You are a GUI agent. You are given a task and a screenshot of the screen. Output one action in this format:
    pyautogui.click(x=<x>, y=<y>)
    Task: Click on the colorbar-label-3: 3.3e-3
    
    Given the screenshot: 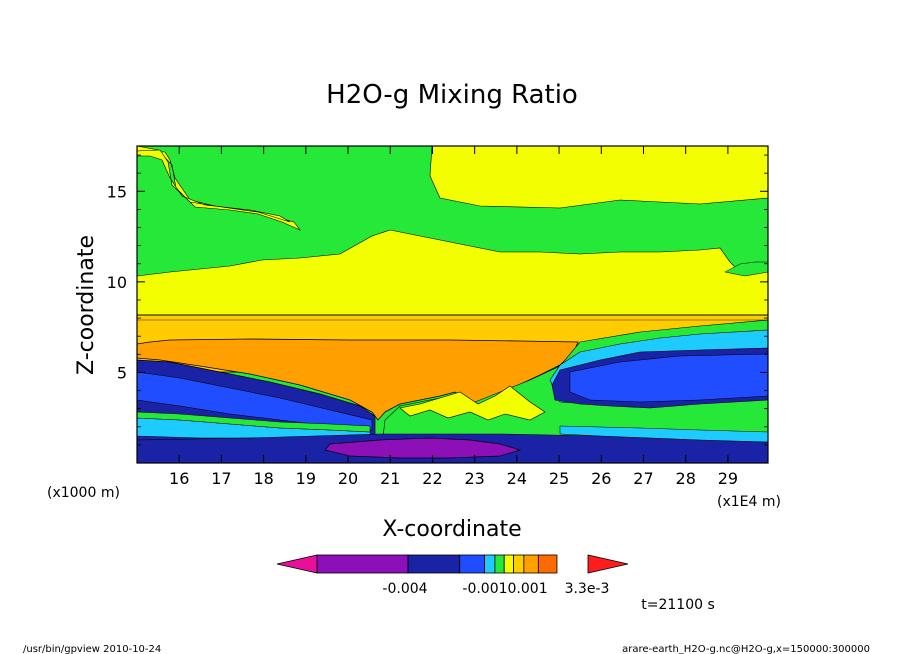 What is the action you would take?
    pyautogui.click(x=587, y=589)
    